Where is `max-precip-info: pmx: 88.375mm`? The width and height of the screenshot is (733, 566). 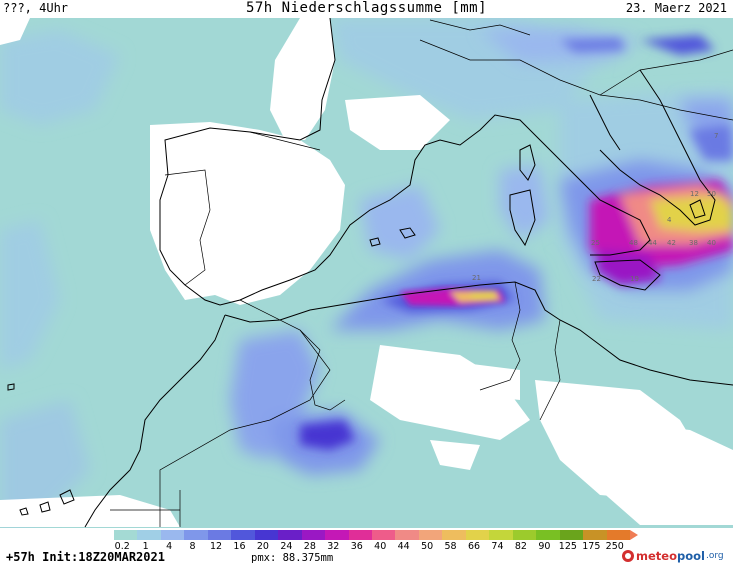
max-precip-info: pmx: 88.375mm is located at coordinates (292, 558).